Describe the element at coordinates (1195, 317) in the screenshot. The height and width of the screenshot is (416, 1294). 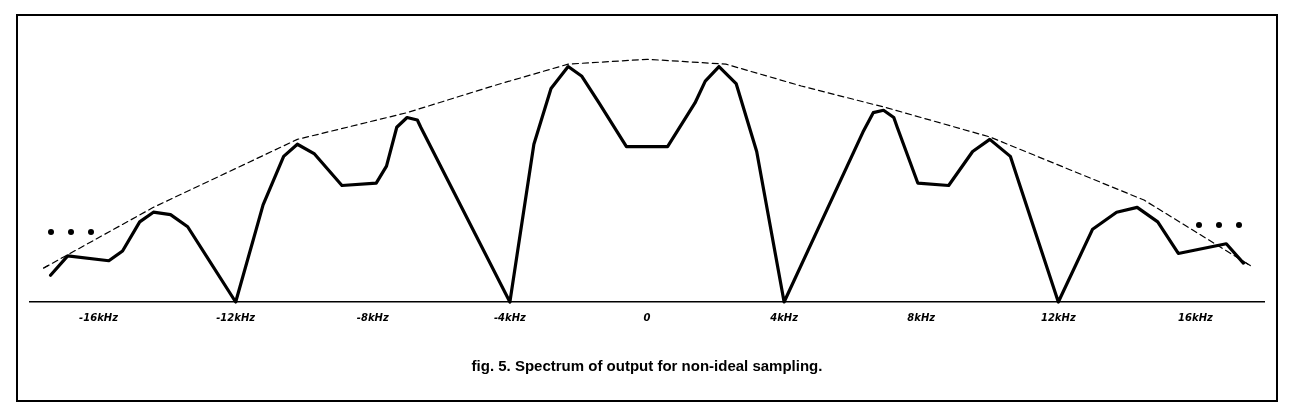
I see `x-tick-label: 16kHz` at that location.